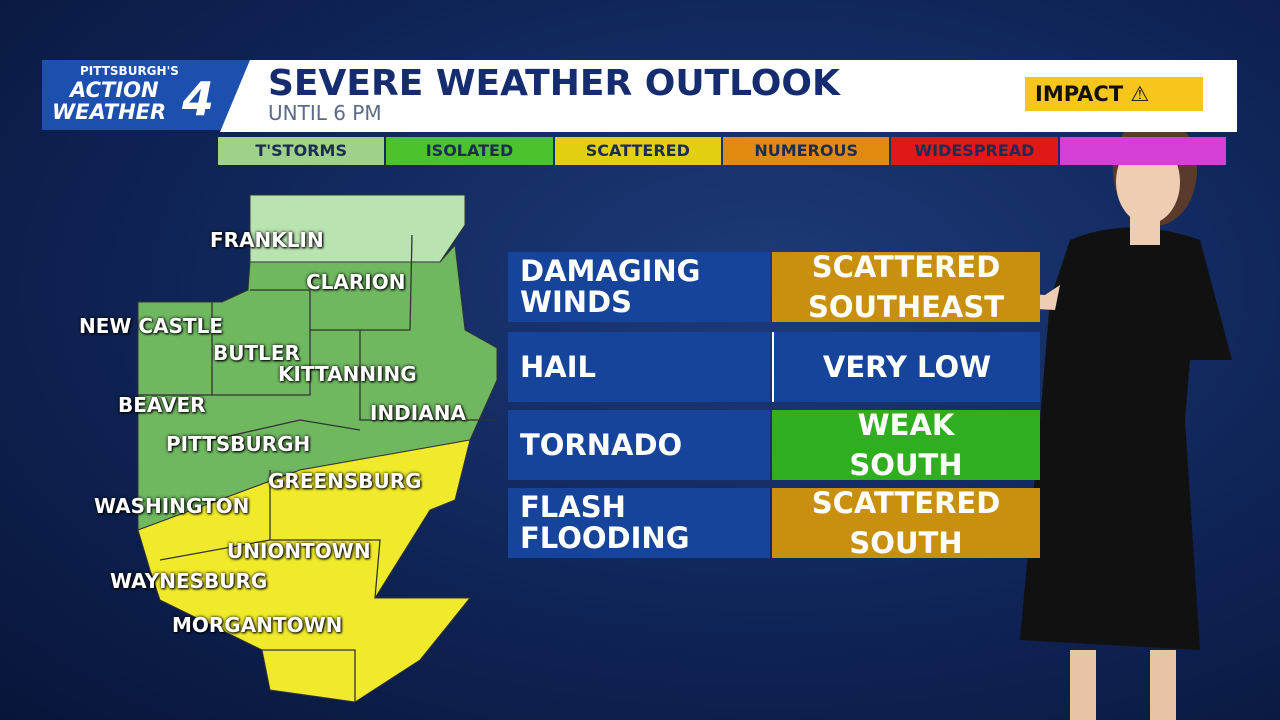  I want to click on threat-level: VERY LOW, so click(907, 367).